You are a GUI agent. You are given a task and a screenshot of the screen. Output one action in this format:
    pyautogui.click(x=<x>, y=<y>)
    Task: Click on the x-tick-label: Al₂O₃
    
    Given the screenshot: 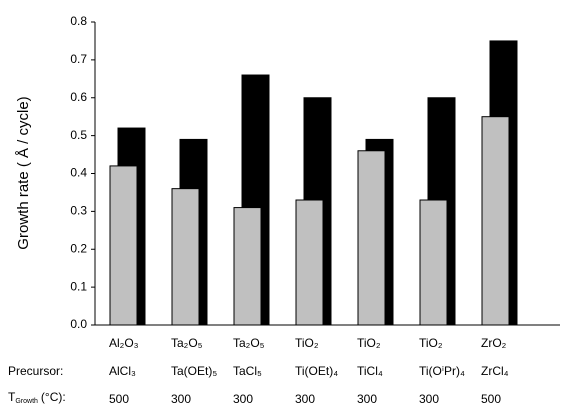 What is the action you would take?
    pyautogui.click(x=124, y=343)
    